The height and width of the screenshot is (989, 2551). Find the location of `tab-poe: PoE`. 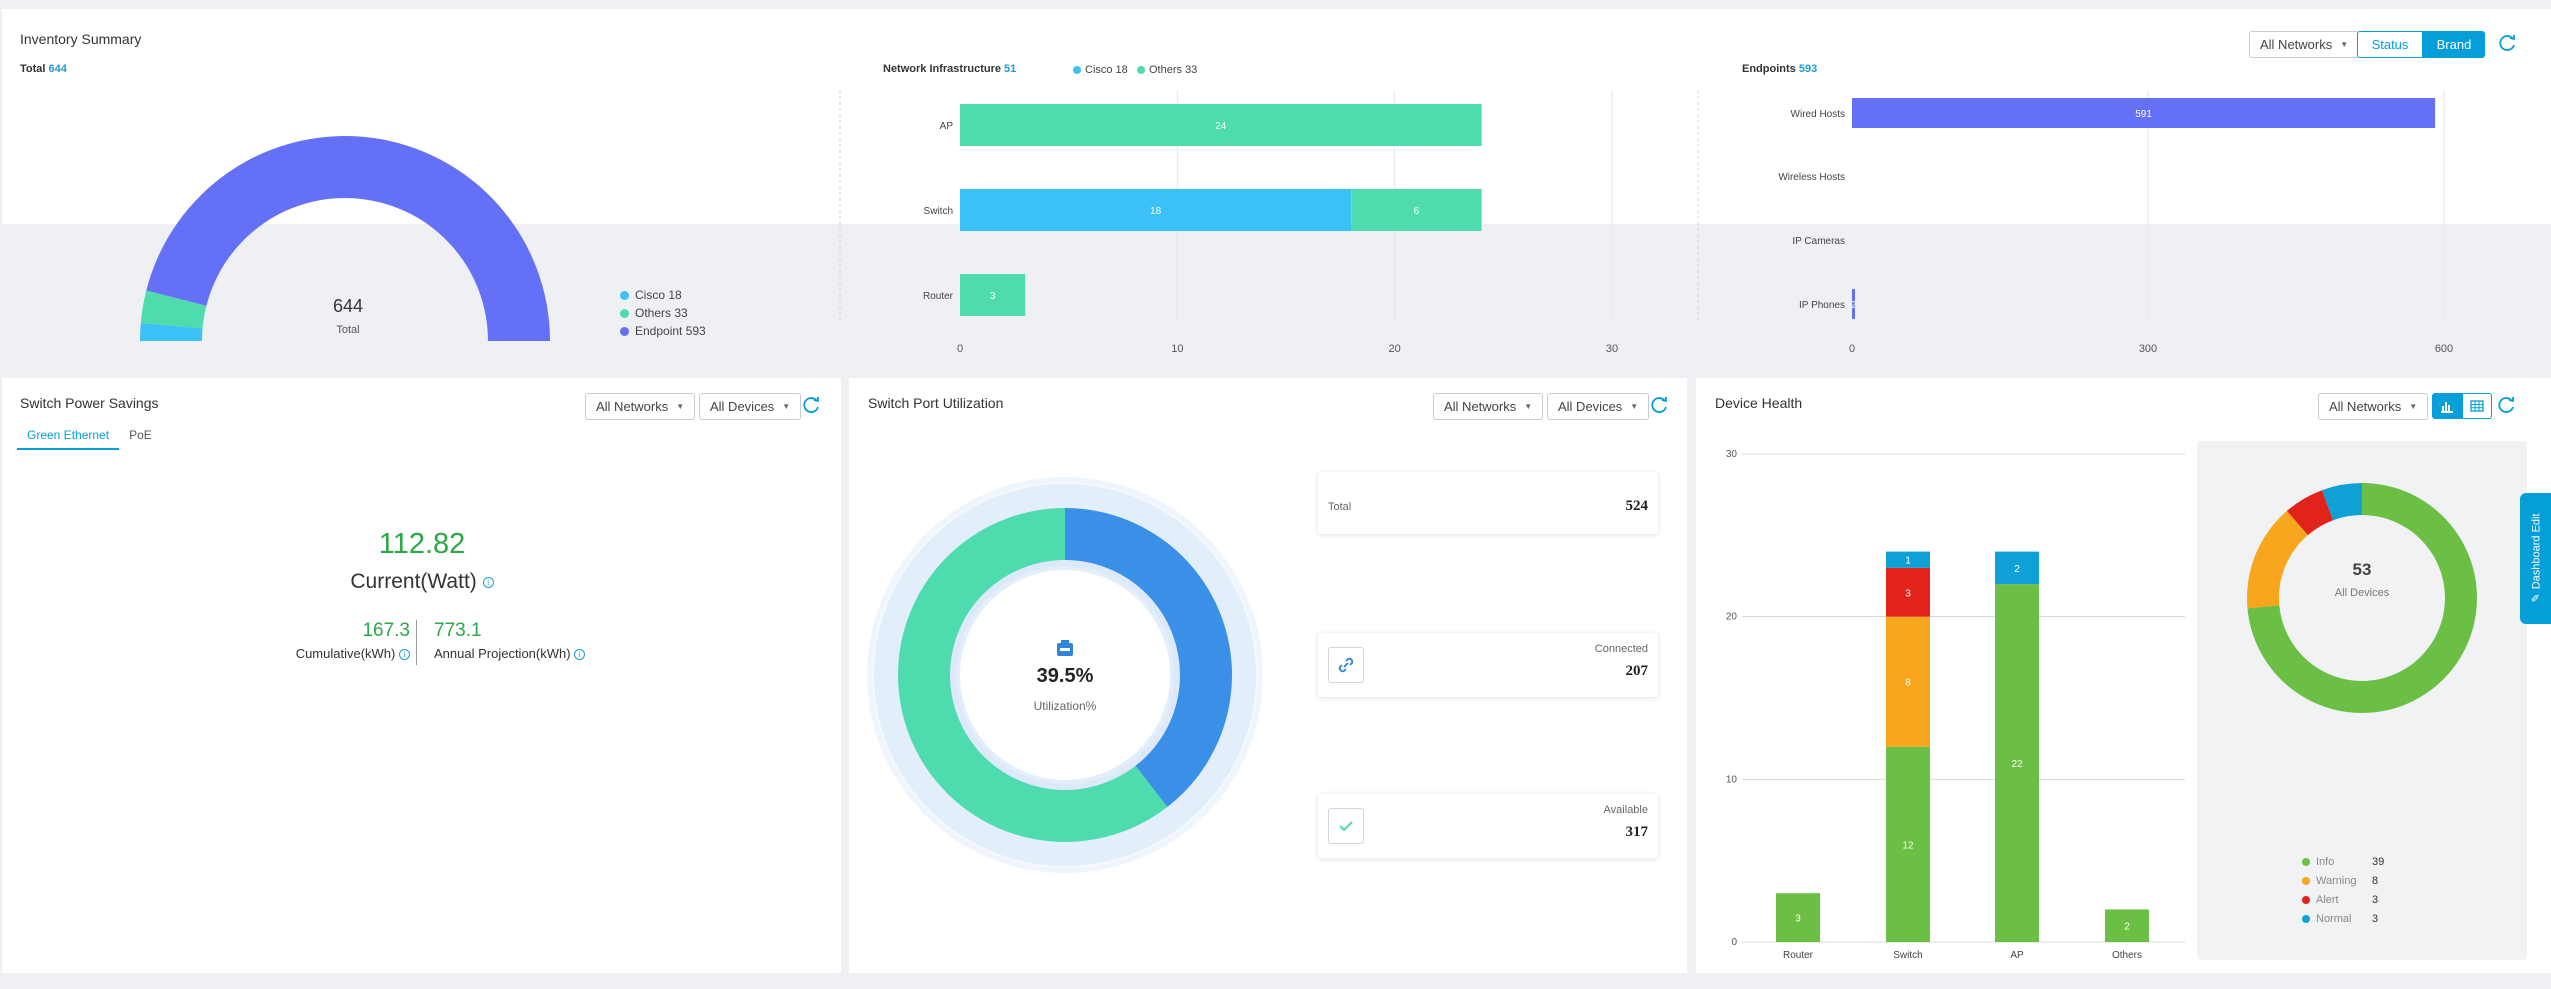

tab-poe: PoE is located at coordinates (140, 435).